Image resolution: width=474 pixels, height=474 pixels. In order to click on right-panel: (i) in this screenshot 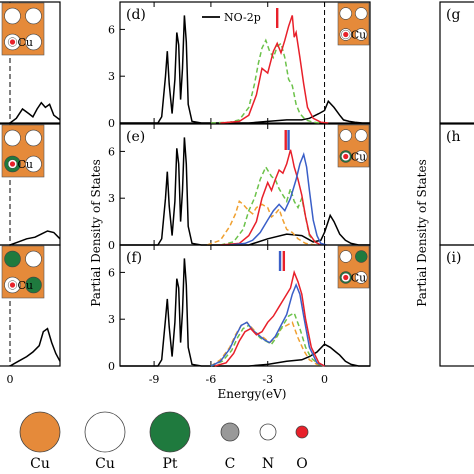, I will do `click(456, 305)`.